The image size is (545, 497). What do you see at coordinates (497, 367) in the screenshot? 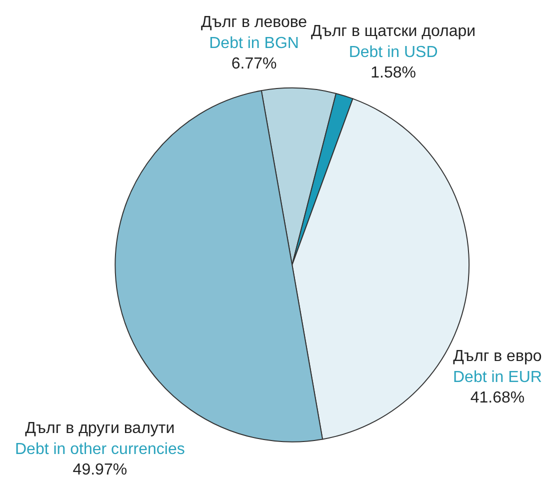
I see `slice-label: Дълг в евро Debt in EUR` at bounding box center [497, 367].